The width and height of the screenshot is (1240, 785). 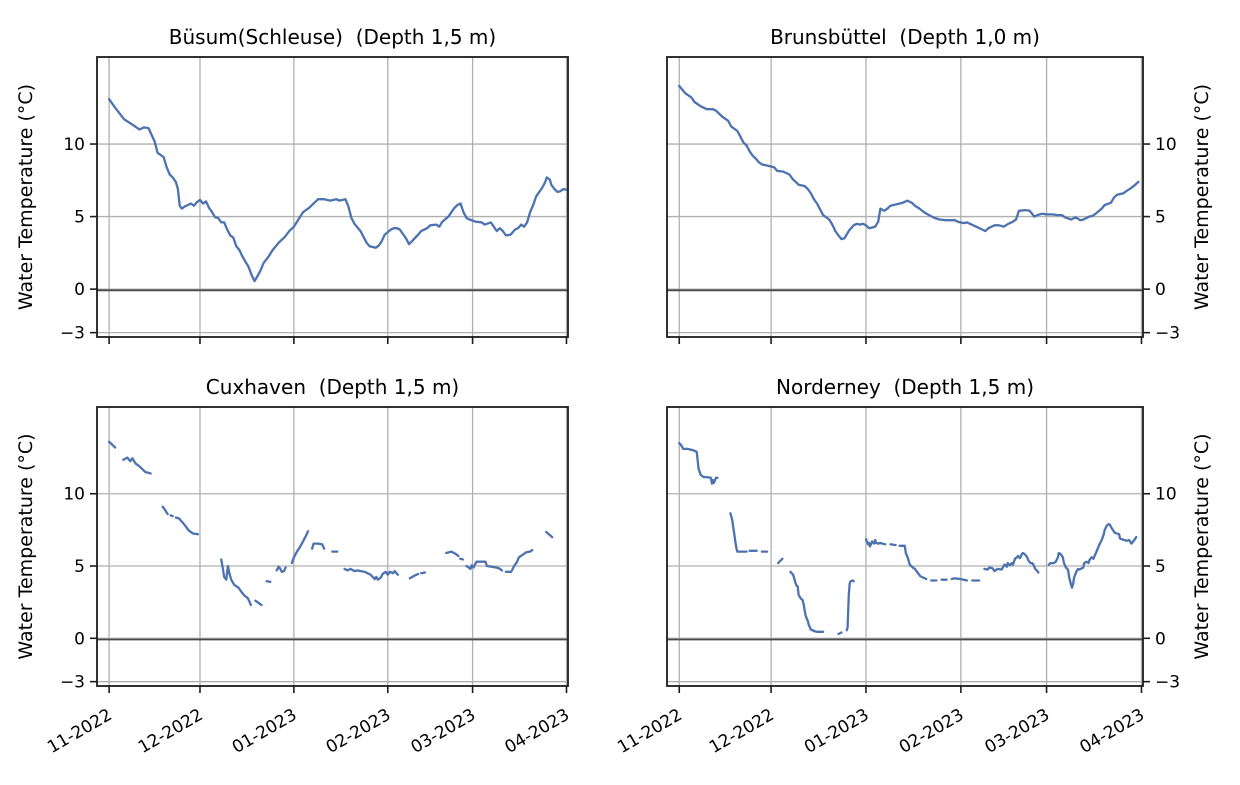 I want to click on panel-title: Brunsbüttel (Depth 1,0 m), so click(x=905, y=37).